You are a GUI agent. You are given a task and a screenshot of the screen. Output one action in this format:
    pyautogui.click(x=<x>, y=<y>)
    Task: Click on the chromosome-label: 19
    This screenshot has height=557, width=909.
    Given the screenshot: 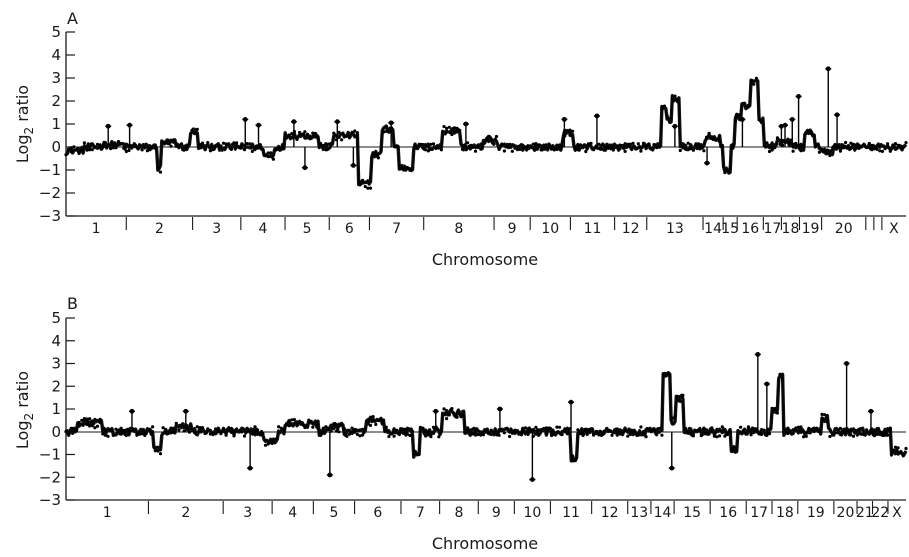 What is the action you would take?
    pyautogui.click(x=811, y=229)
    